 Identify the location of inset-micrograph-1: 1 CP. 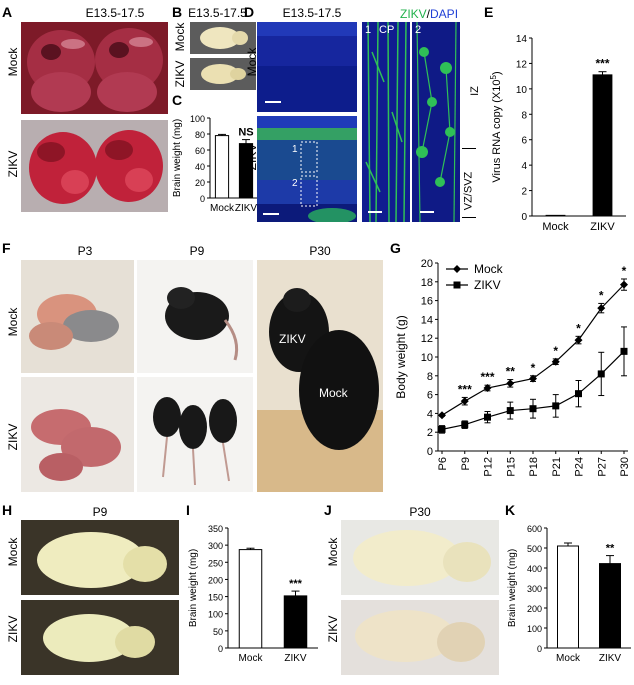
(386, 122).